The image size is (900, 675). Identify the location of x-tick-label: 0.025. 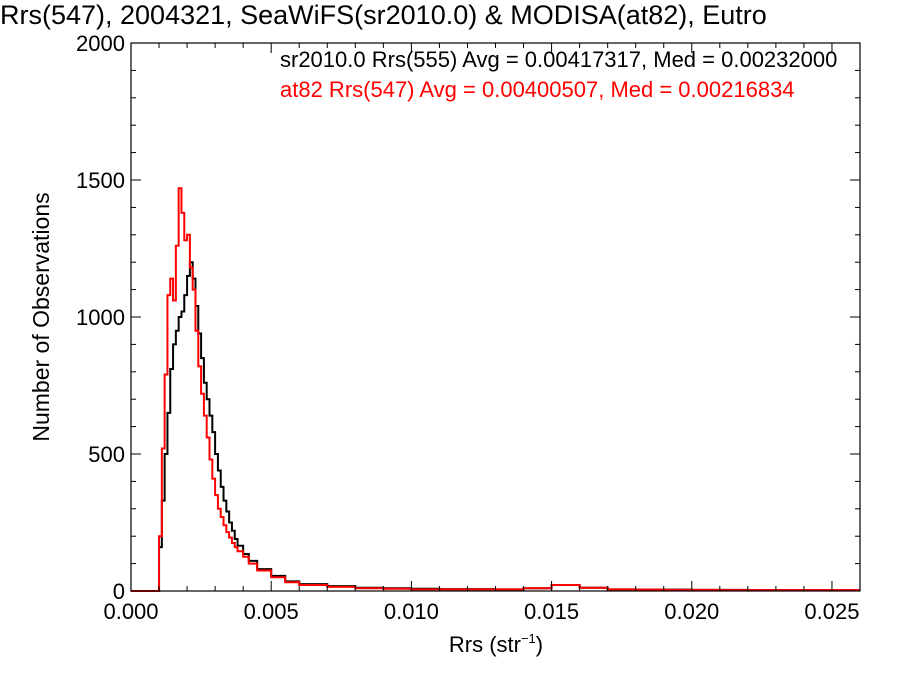
(831, 611).